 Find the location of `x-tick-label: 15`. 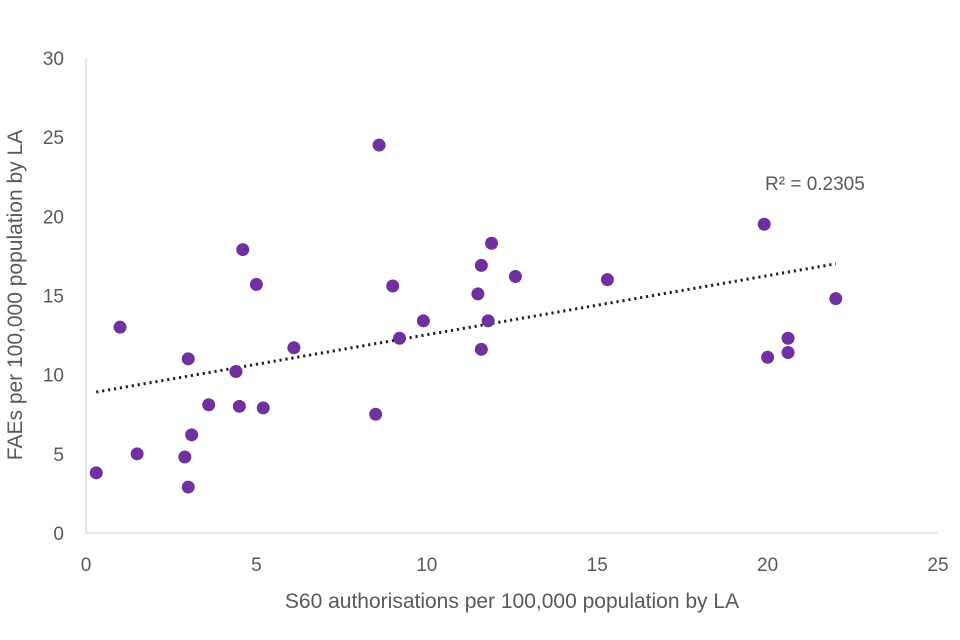

x-tick-label: 15 is located at coordinates (597, 565).